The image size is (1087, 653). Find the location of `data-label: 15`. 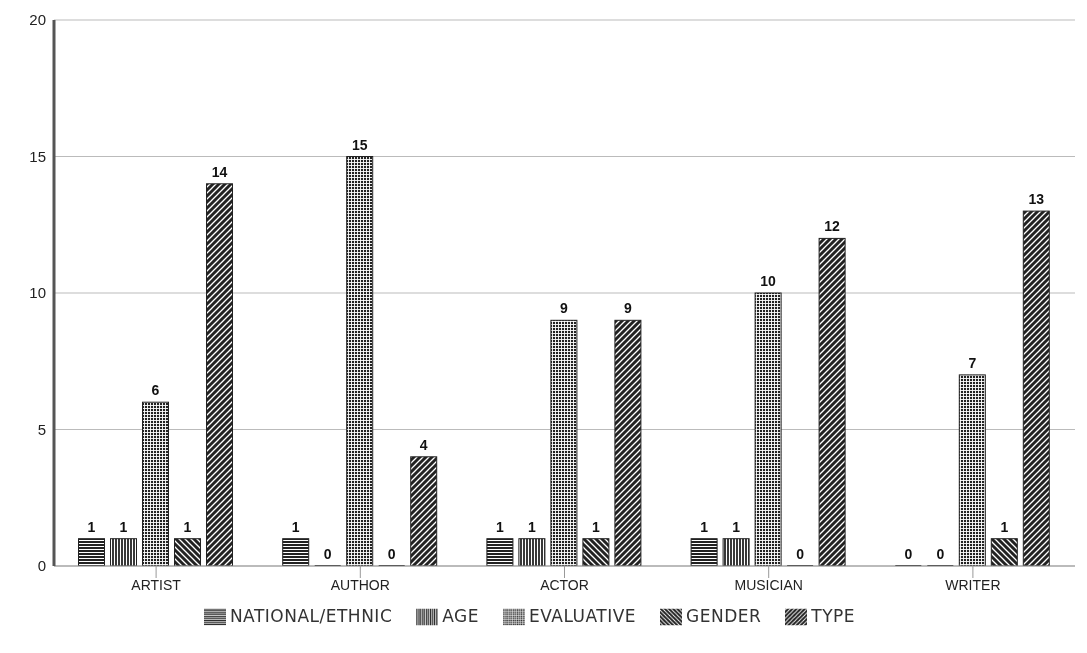

data-label: 15 is located at coordinates (359, 144).